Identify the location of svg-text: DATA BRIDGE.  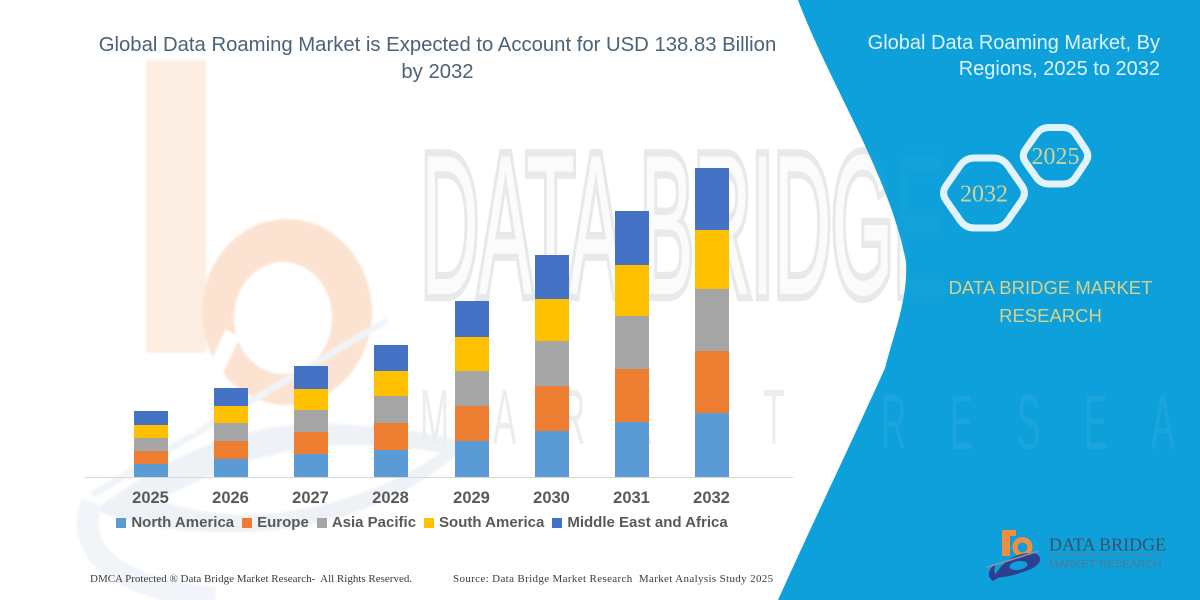
(1107, 545).